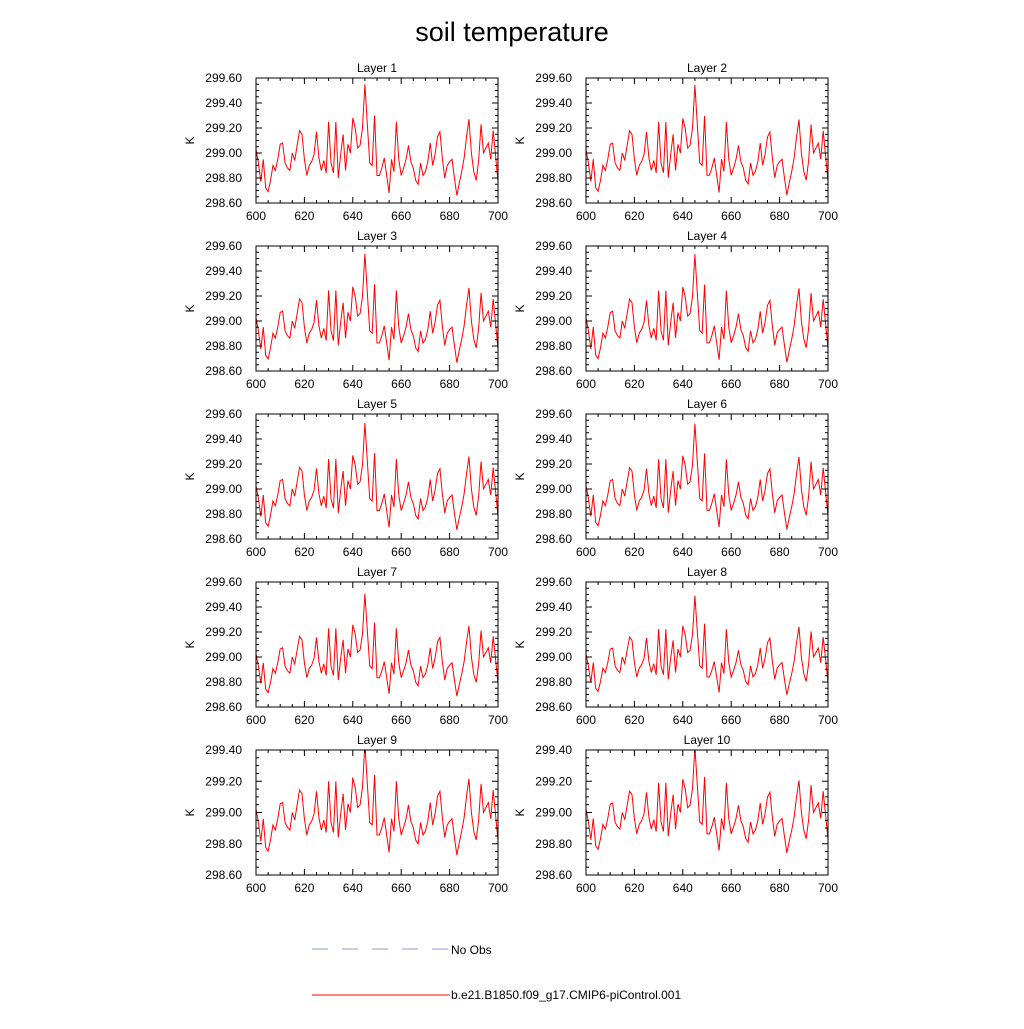  I want to click on panel-title: Layer 8, so click(707, 572).